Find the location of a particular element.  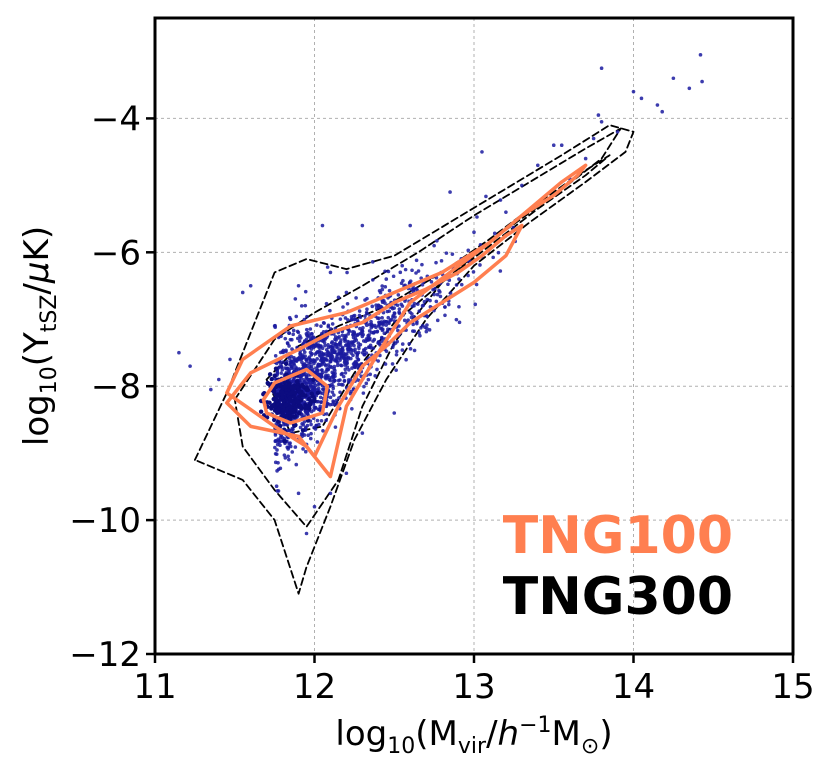

tng100-contour-middle is located at coordinates (374, 341).